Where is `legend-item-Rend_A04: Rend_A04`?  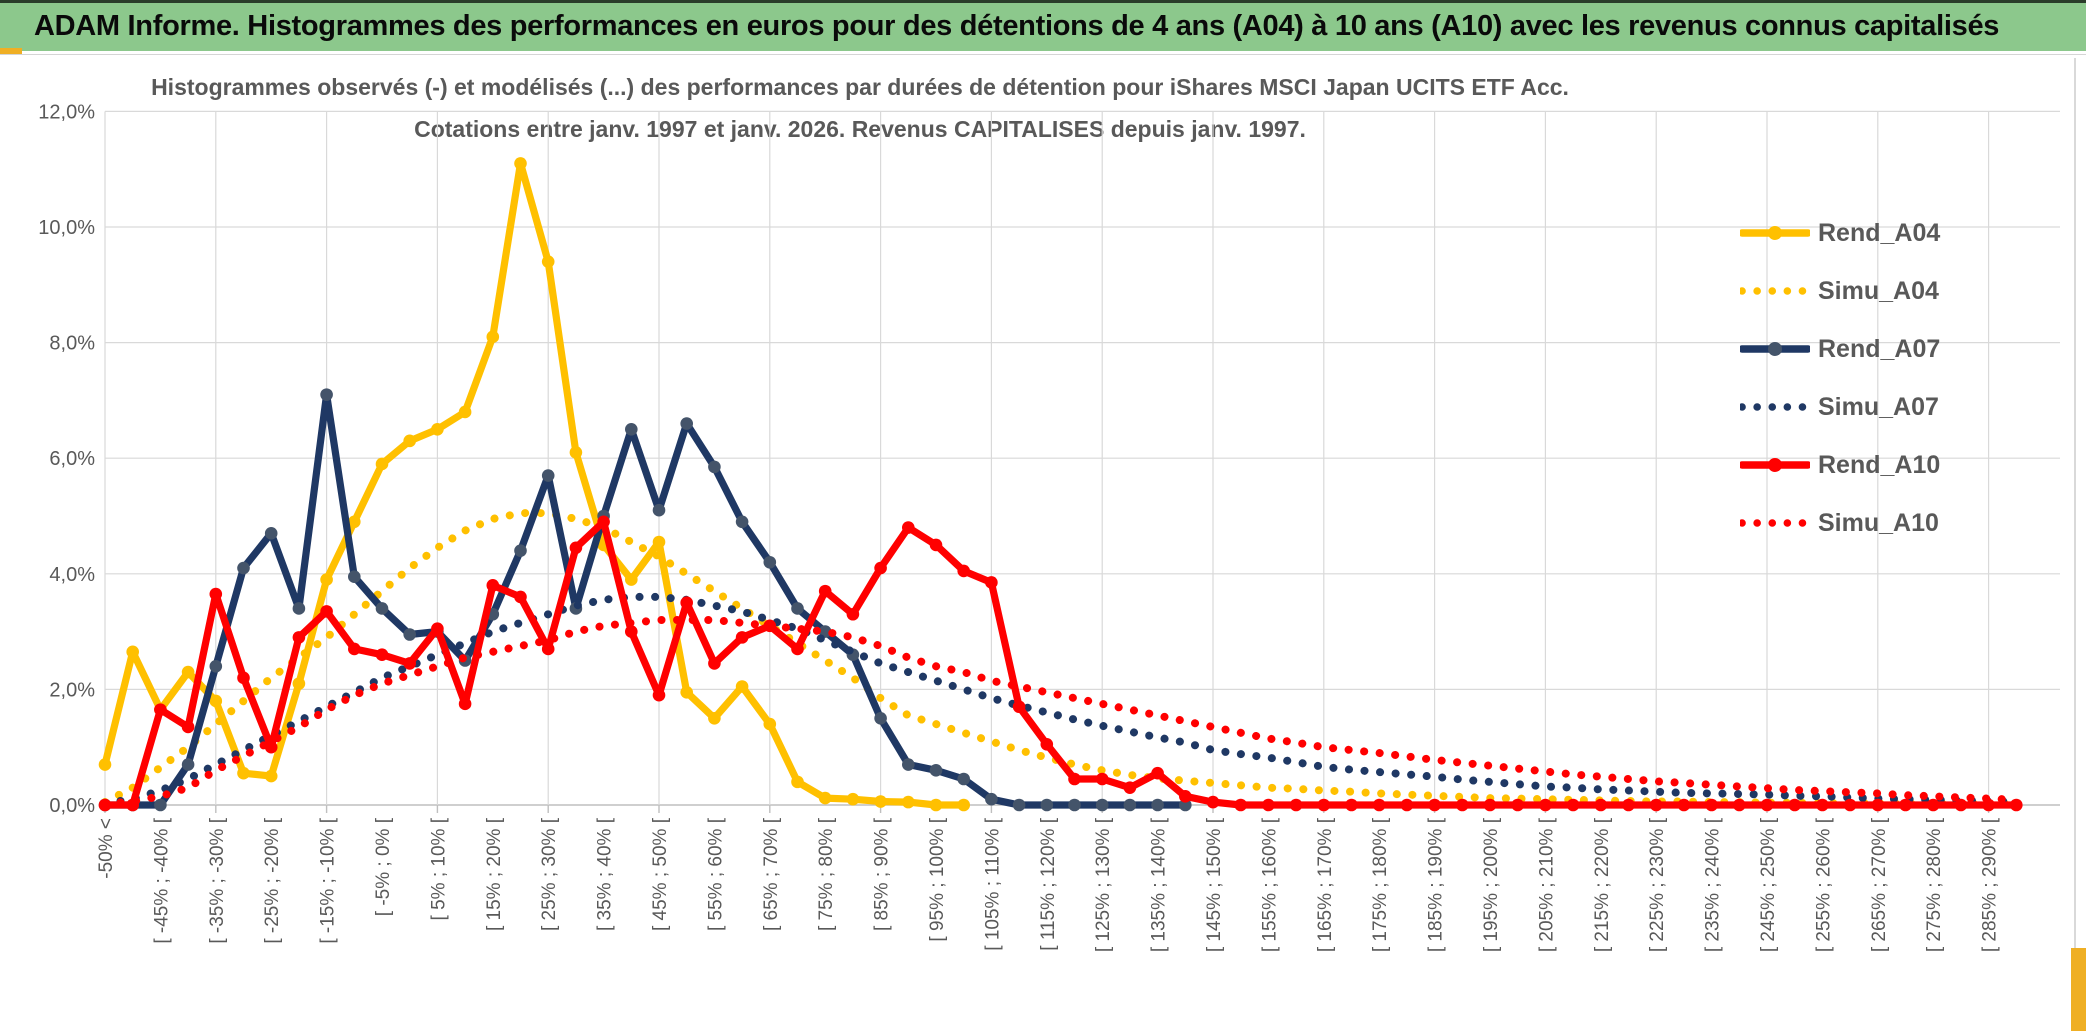 legend-item-Rend_A04: Rend_A04 is located at coordinates (1905, 233).